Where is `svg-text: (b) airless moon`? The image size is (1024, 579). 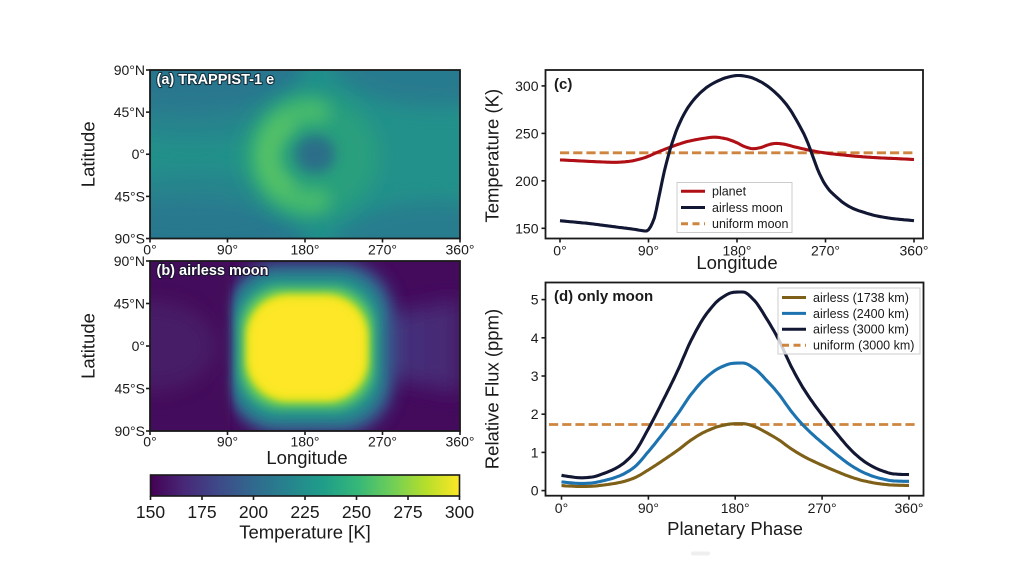 svg-text: (b) airless moon is located at coordinates (213, 271).